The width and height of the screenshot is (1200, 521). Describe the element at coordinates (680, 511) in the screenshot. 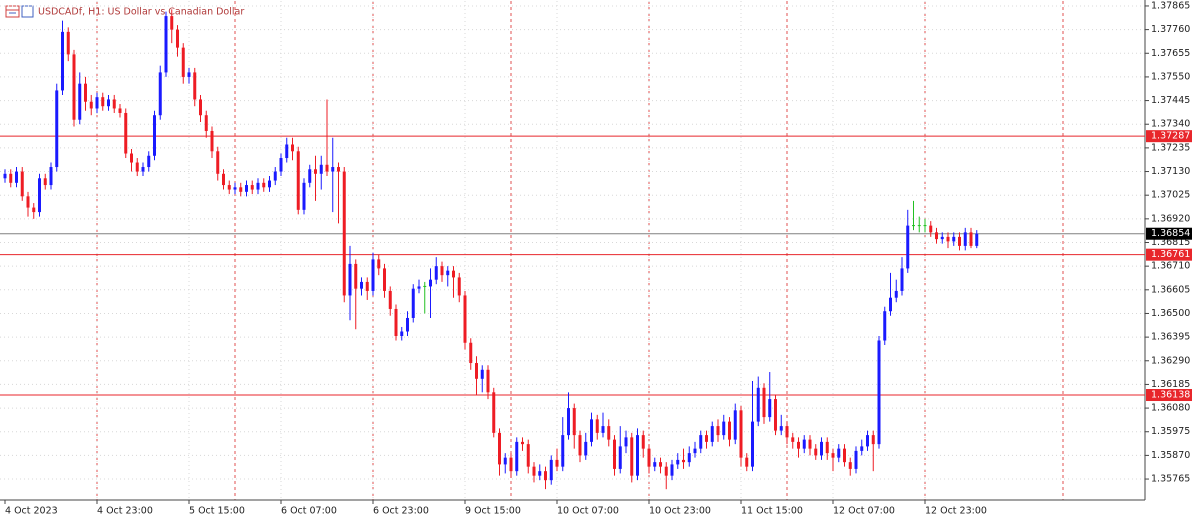

I see `x-tick-label: 10 Oct 23:00` at that location.